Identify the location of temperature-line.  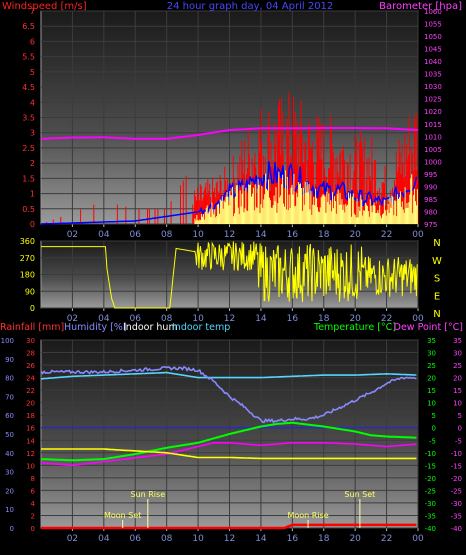
(229, 441).